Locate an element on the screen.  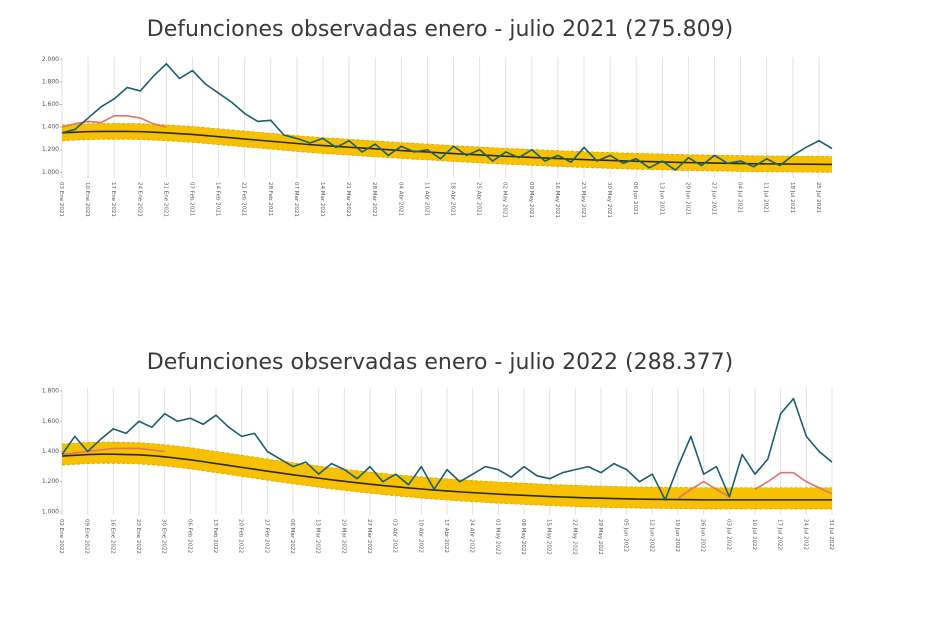
x-tick-label: 31 Jul 2022 is located at coordinates (831, 534).